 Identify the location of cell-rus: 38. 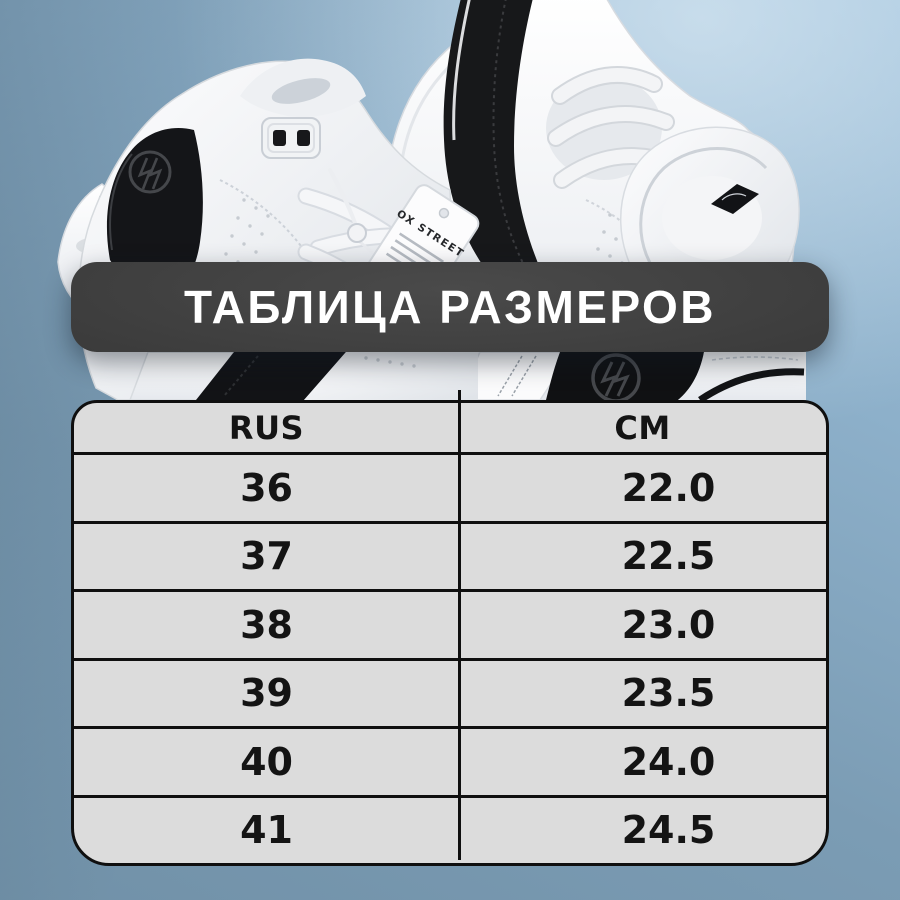
(266, 624).